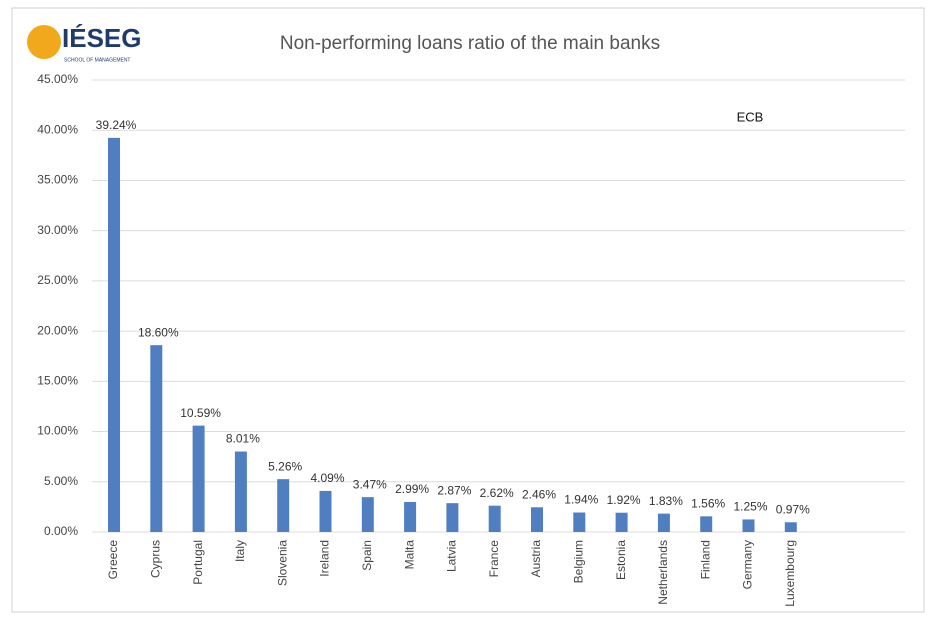 Image resolution: width=939 pixels, height=622 pixels. I want to click on data-label: 39.24%, so click(116, 125).